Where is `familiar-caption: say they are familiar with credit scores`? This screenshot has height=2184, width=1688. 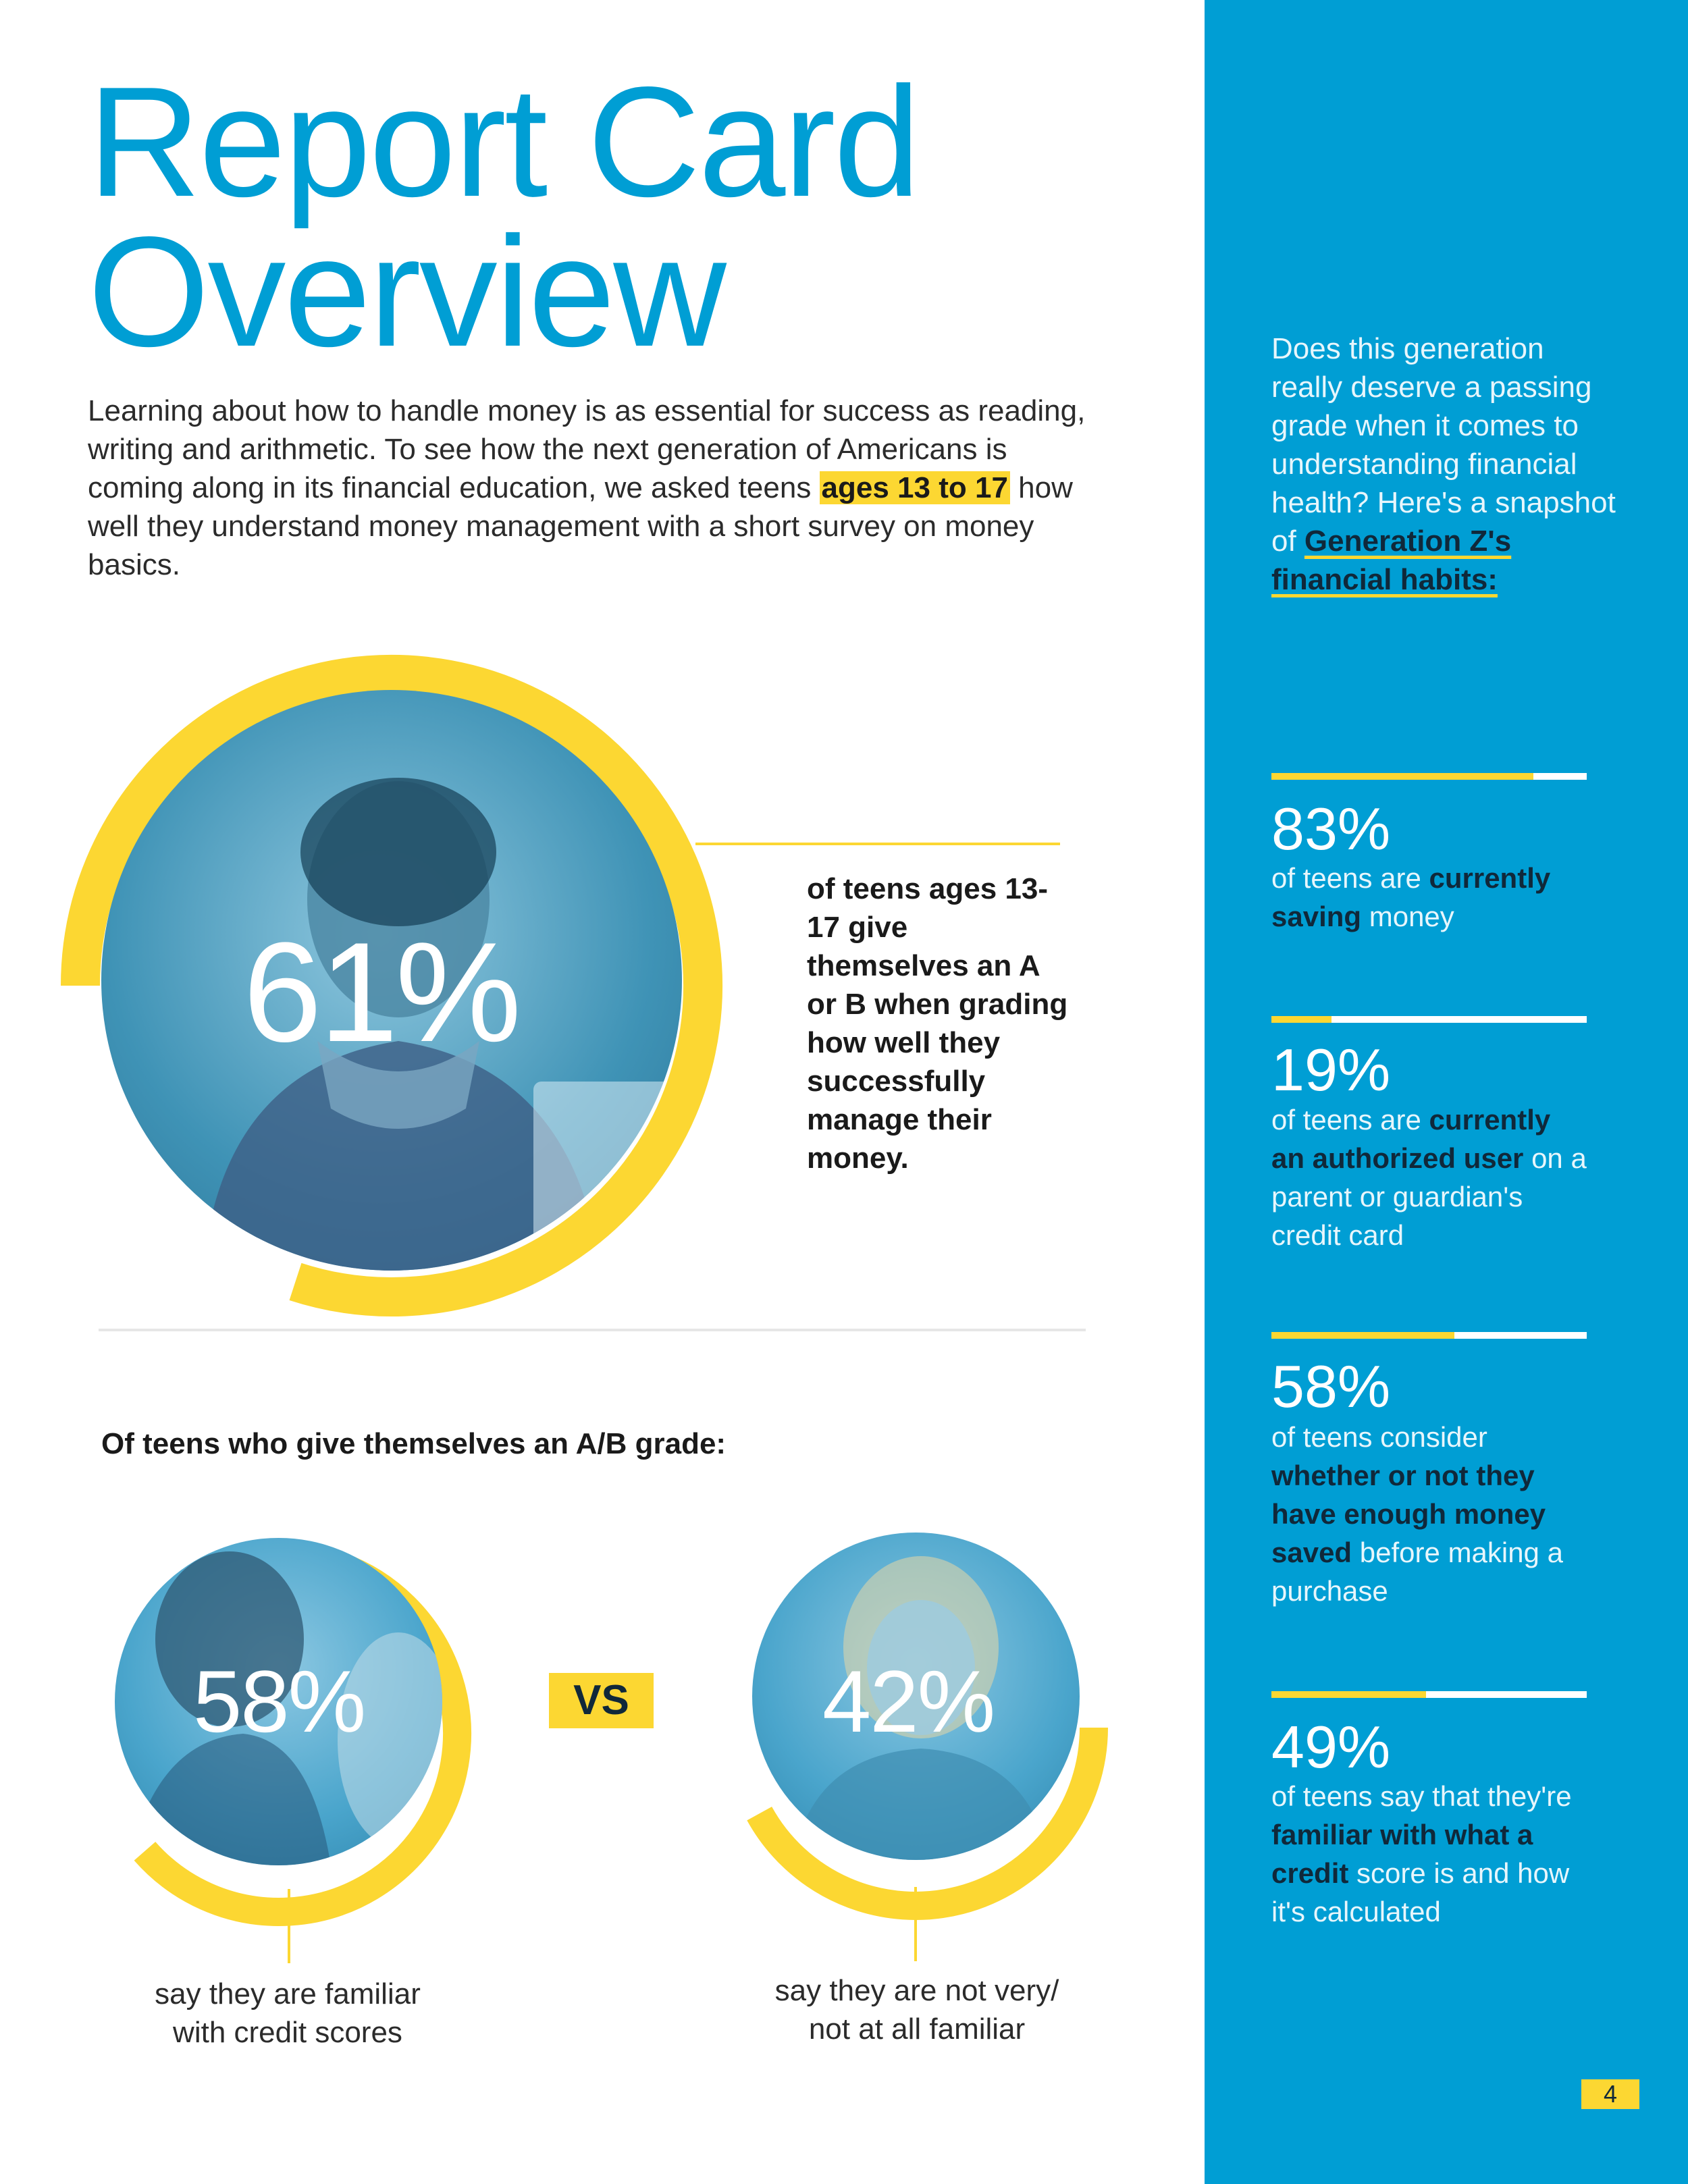
familiar-caption: say they are familiar with credit scores is located at coordinates (287, 2013).